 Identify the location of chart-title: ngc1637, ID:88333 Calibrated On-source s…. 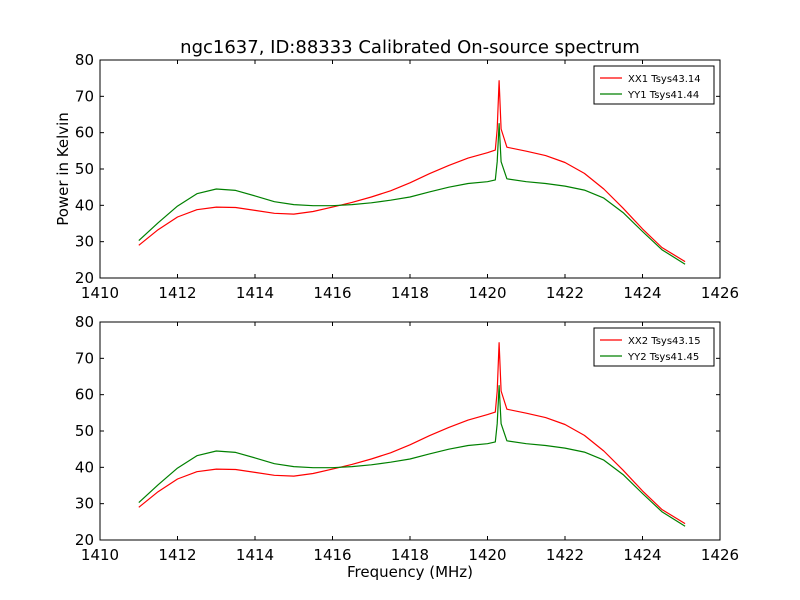
(410, 47).